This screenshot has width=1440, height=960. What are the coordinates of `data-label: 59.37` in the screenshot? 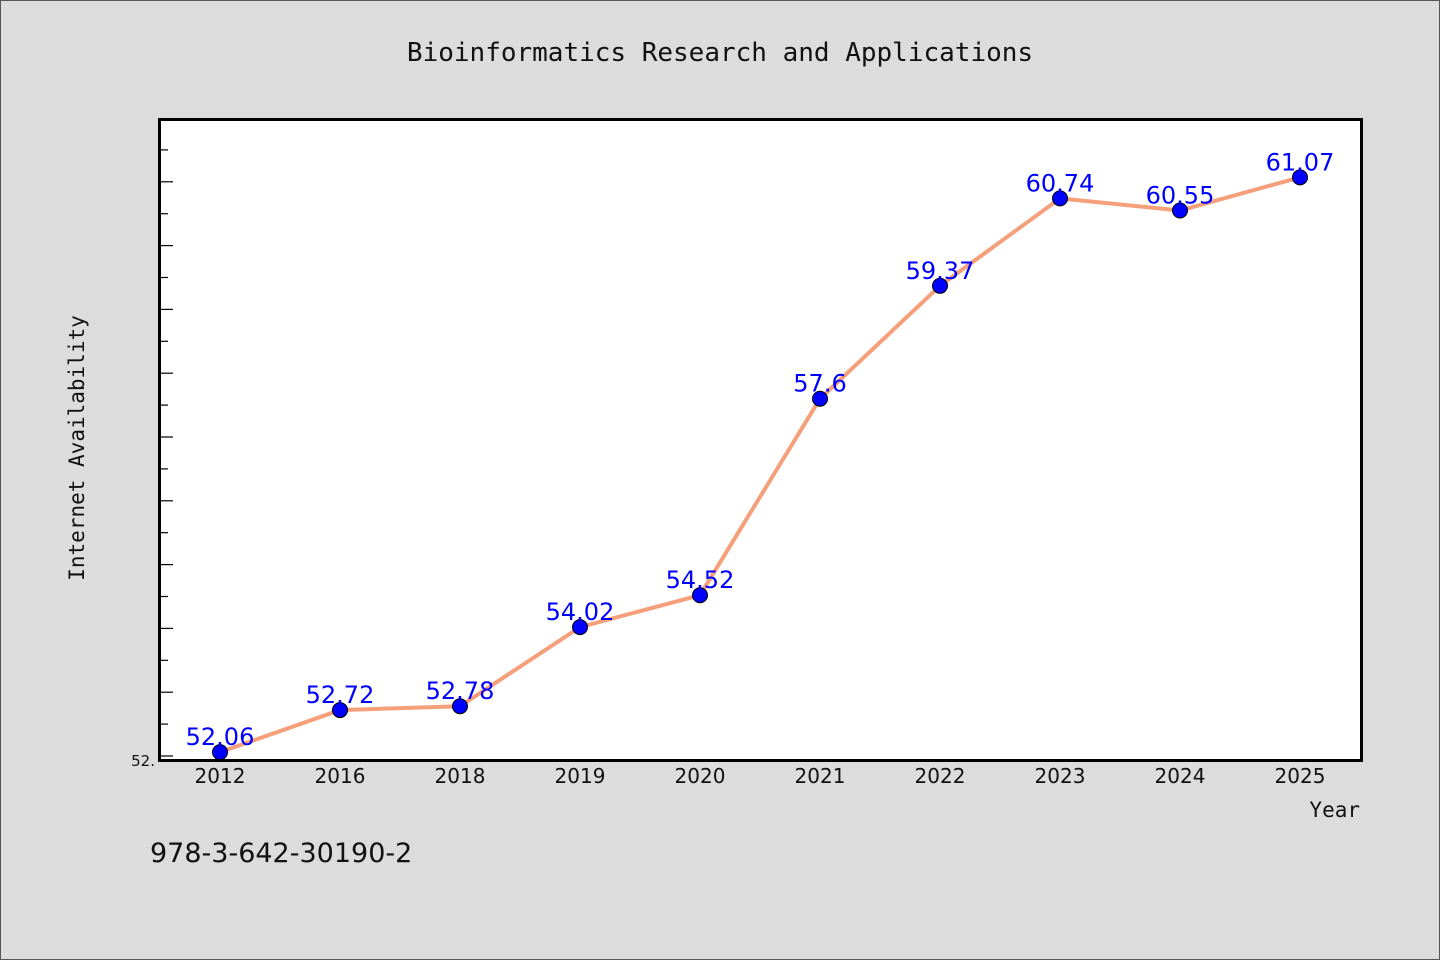 It's located at (940, 271).